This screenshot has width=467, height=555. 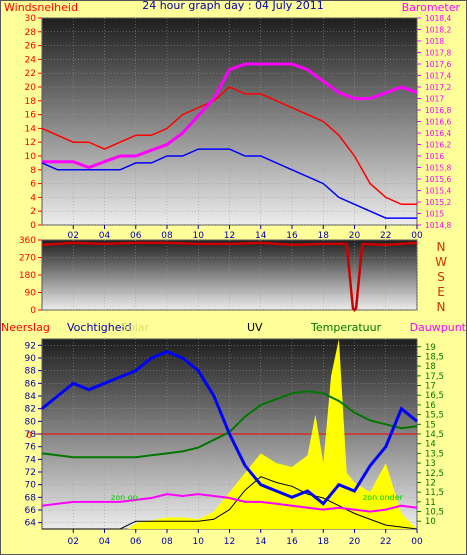 What do you see at coordinates (31, 372) in the screenshot?
I see `y-tick-label: 88` at bounding box center [31, 372].